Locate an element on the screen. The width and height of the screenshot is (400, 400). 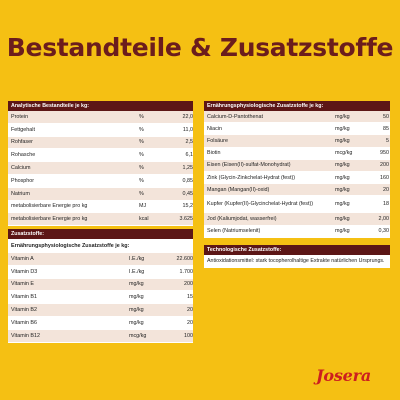
row-name: Biotin is located at coordinates (214, 153).